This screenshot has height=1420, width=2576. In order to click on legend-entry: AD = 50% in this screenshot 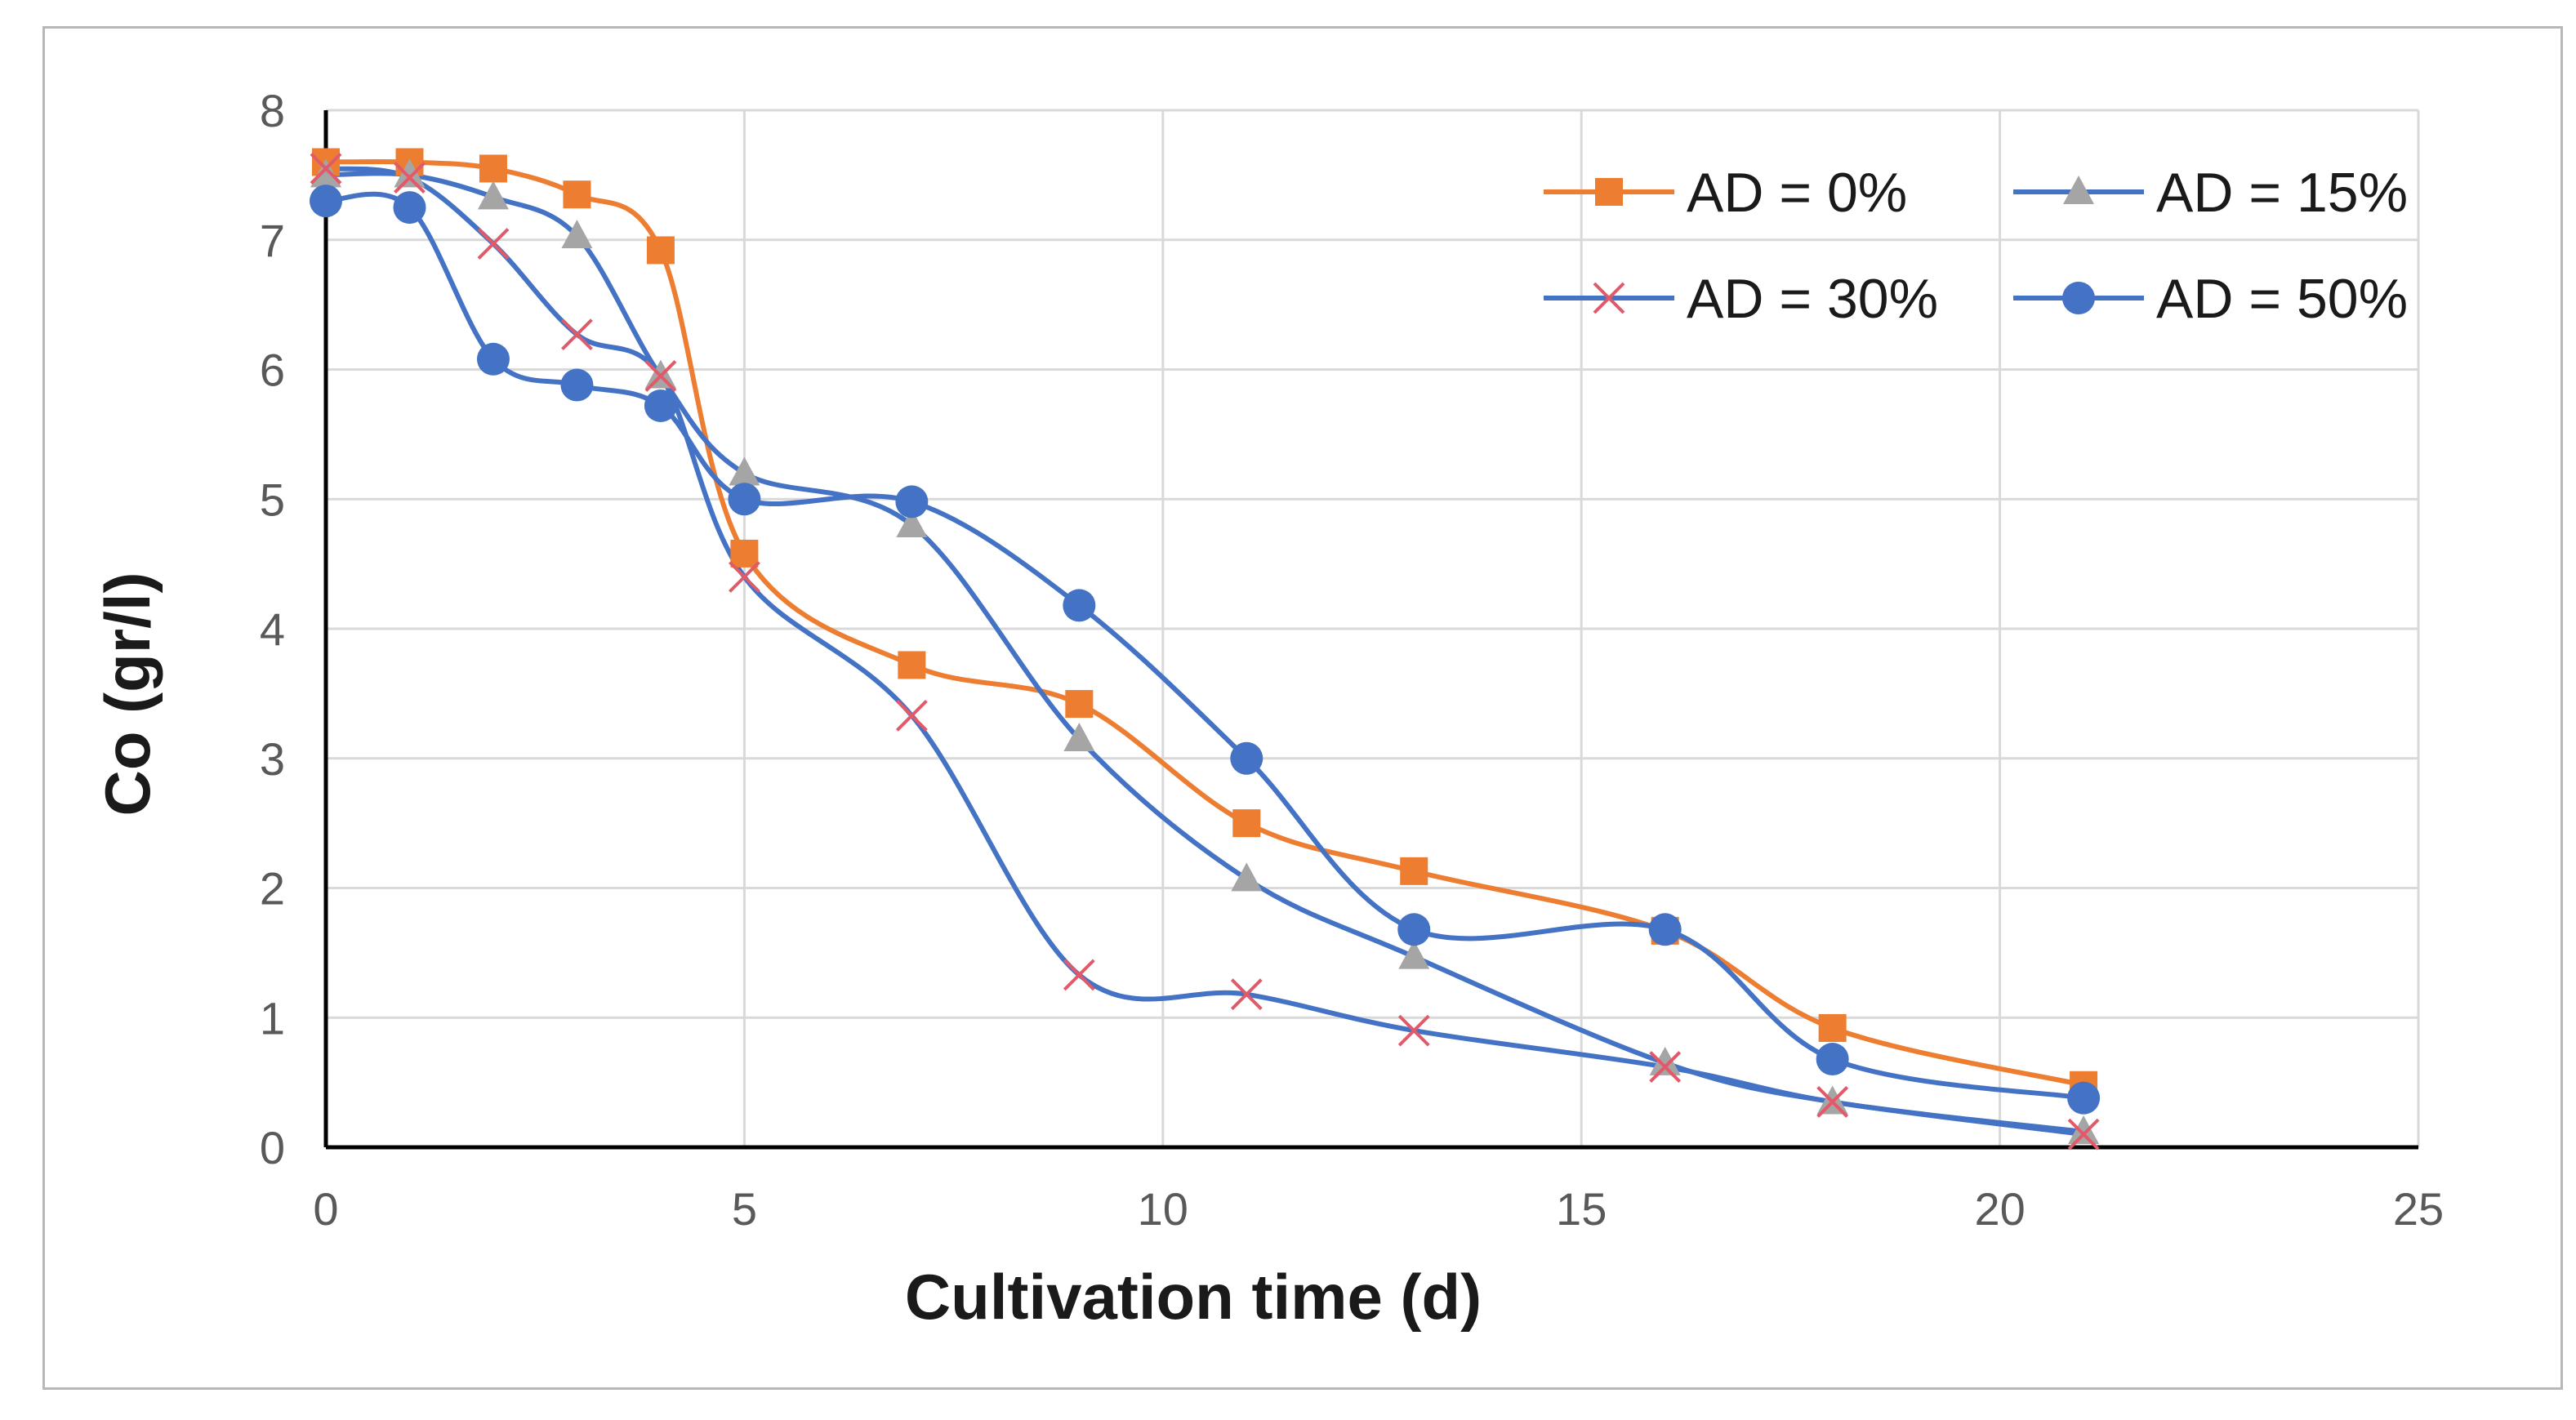, I will do `click(2210, 299)`.